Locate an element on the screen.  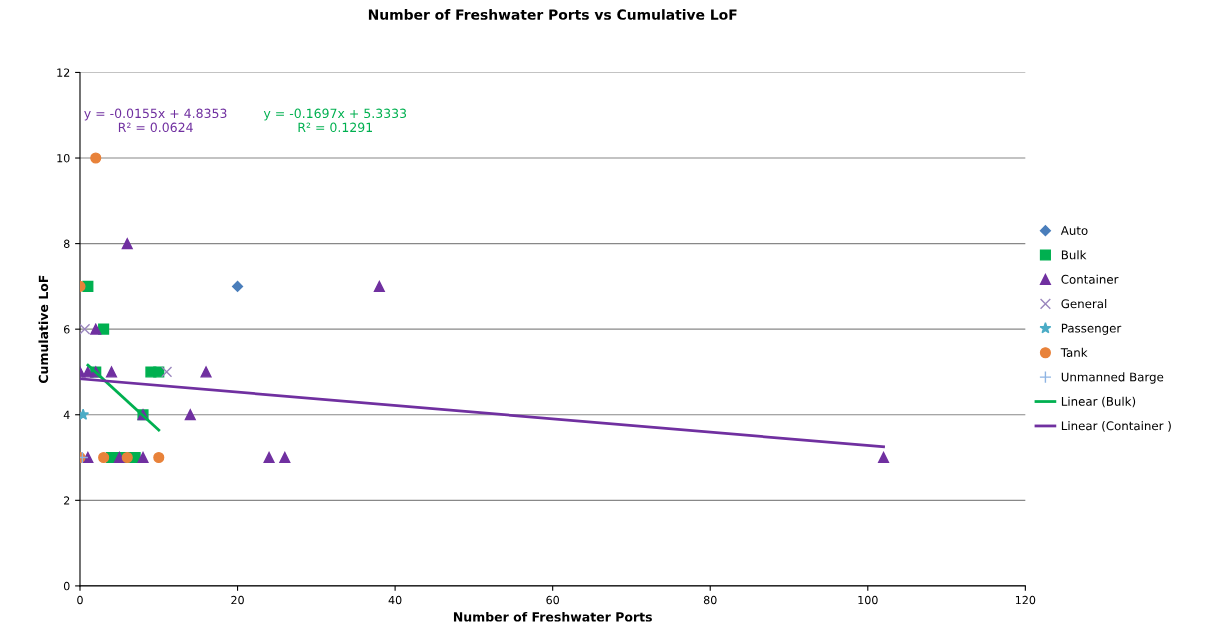
legend-label: Tank is located at coordinates (1074, 352).